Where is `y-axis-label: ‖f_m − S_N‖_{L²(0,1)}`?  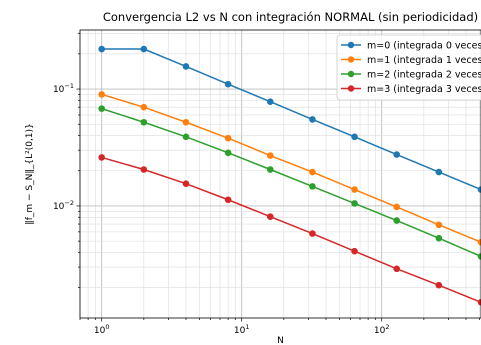
y-axis-label: ‖f_m − S_N‖_{L²(0,1)} is located at coordinates (30, 174).